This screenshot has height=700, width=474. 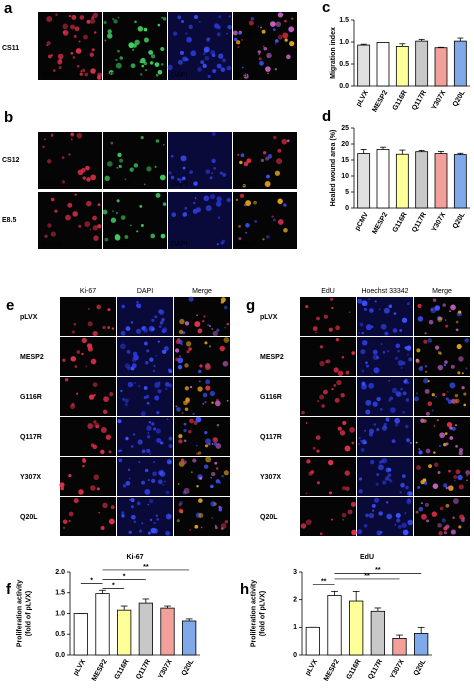 I want to click on column-label: SOX10, so click(x=52, y=184).